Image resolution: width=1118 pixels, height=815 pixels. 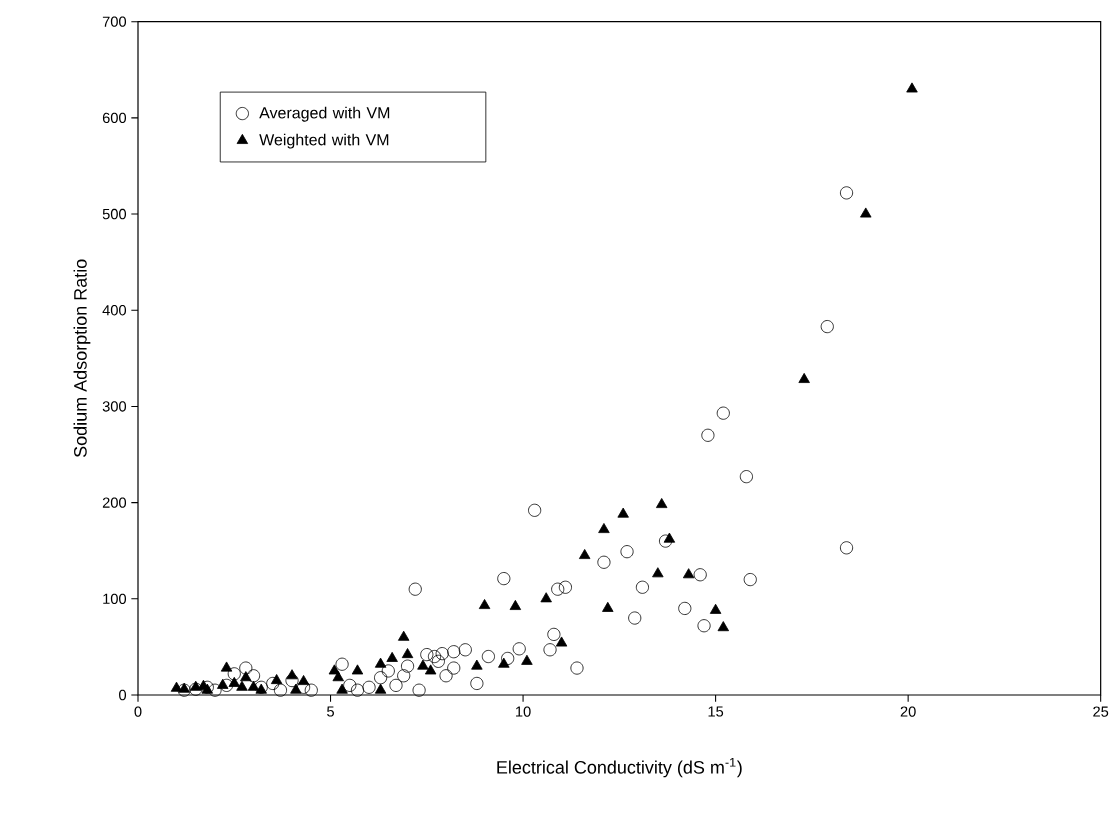 I want to click on legend-label: Weighted with VM, so click(x=324, y=141).